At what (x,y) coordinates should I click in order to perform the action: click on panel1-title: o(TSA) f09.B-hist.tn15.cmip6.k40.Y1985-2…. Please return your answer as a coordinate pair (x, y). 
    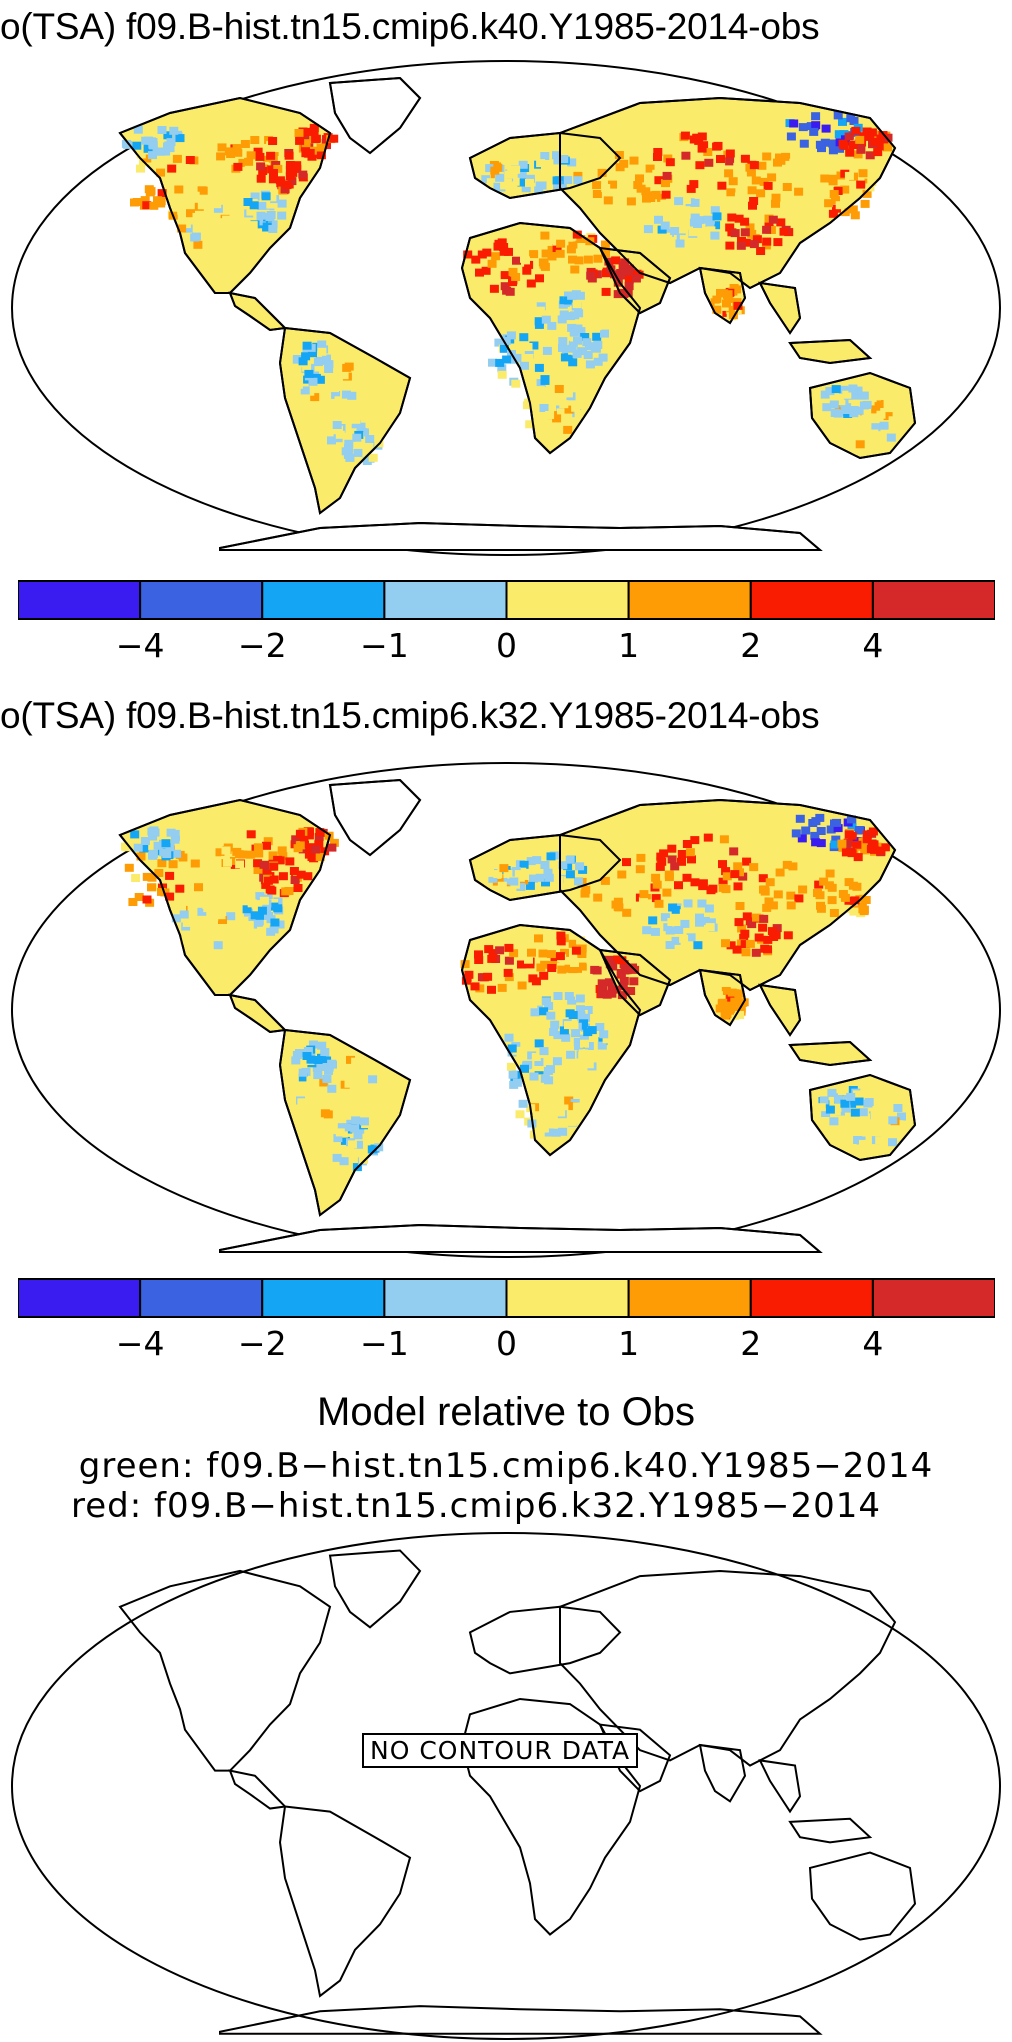
    Looking at the image, I should click on (410, 26).